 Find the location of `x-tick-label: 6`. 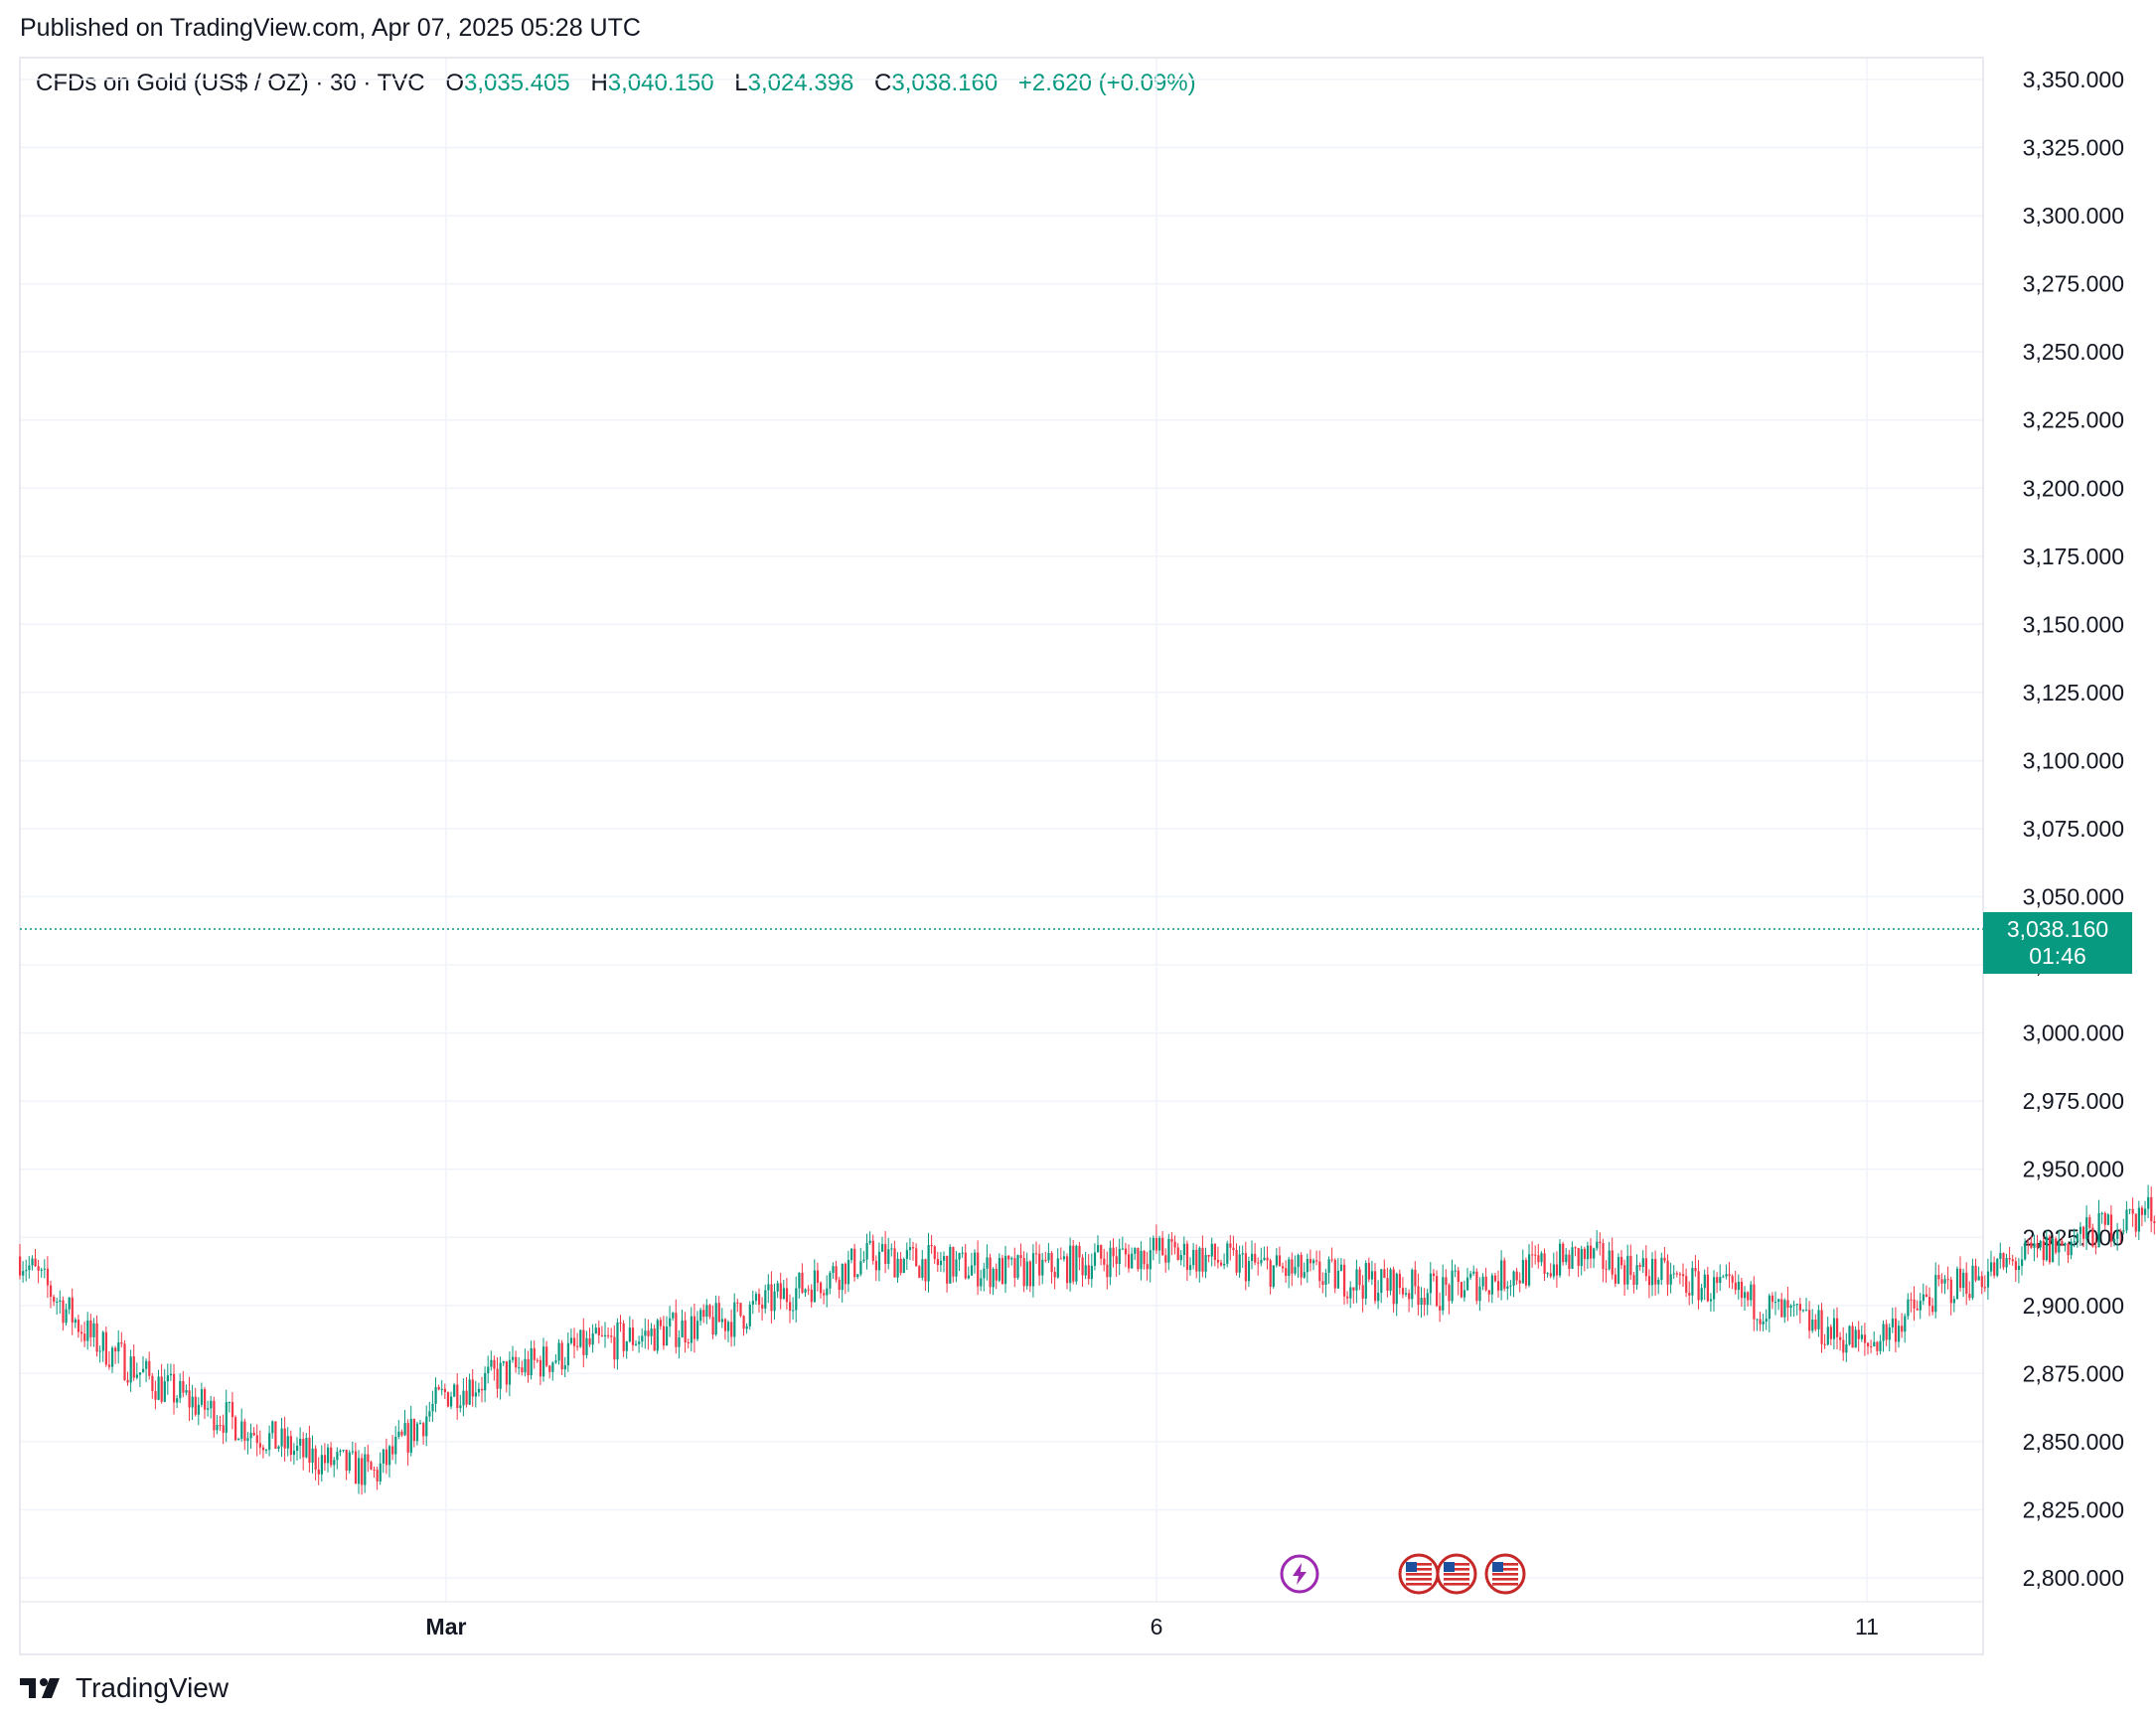

x-tick-label: 6 is located at coordinates (1157, 1626).